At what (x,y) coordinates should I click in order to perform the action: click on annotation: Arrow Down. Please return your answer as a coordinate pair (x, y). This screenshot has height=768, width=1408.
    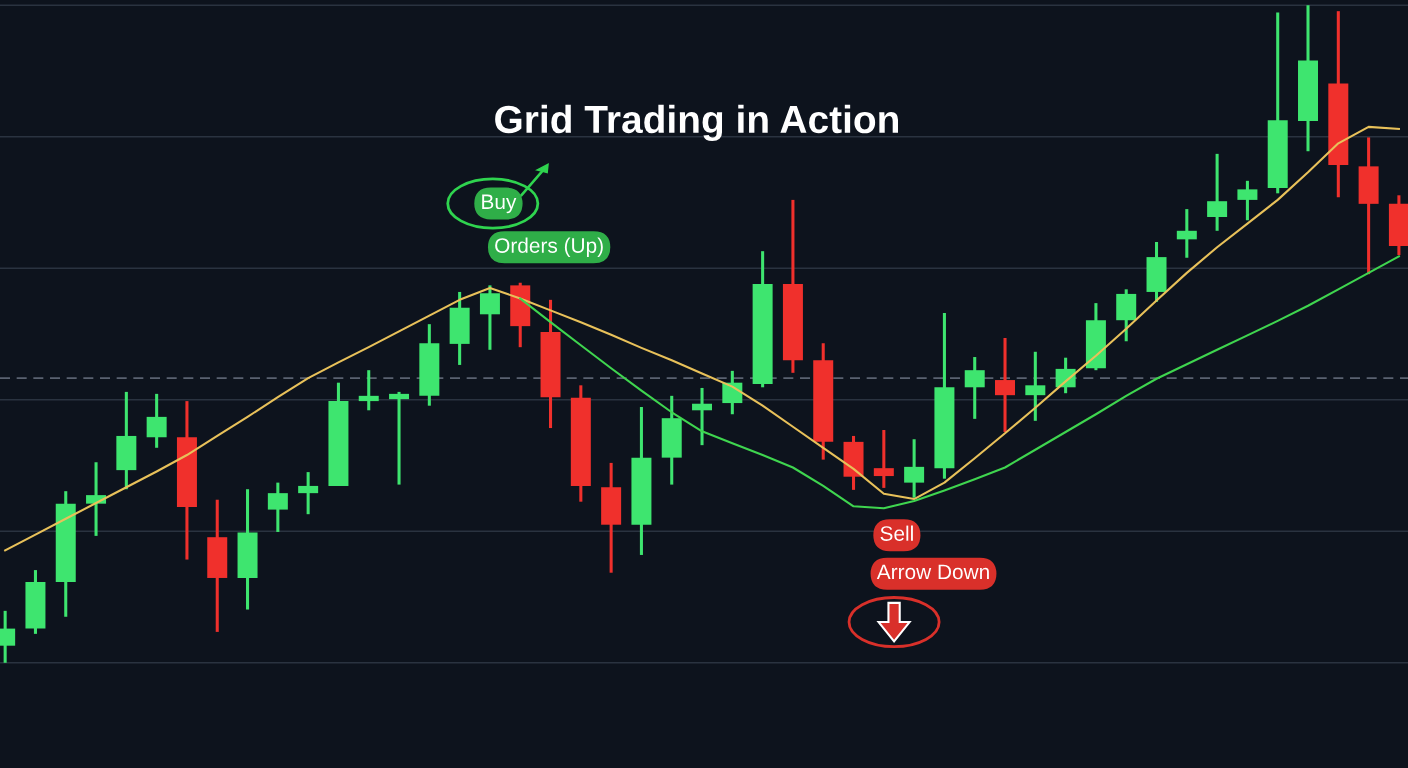
    Looking at the image, I should click on (932, 572).